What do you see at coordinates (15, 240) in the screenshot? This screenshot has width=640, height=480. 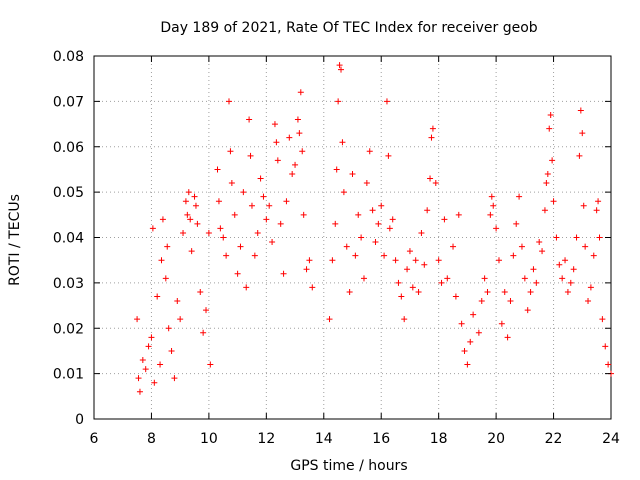 I see `y-axis-label: ROTI / TECUs` at bounding box center [15, 240].